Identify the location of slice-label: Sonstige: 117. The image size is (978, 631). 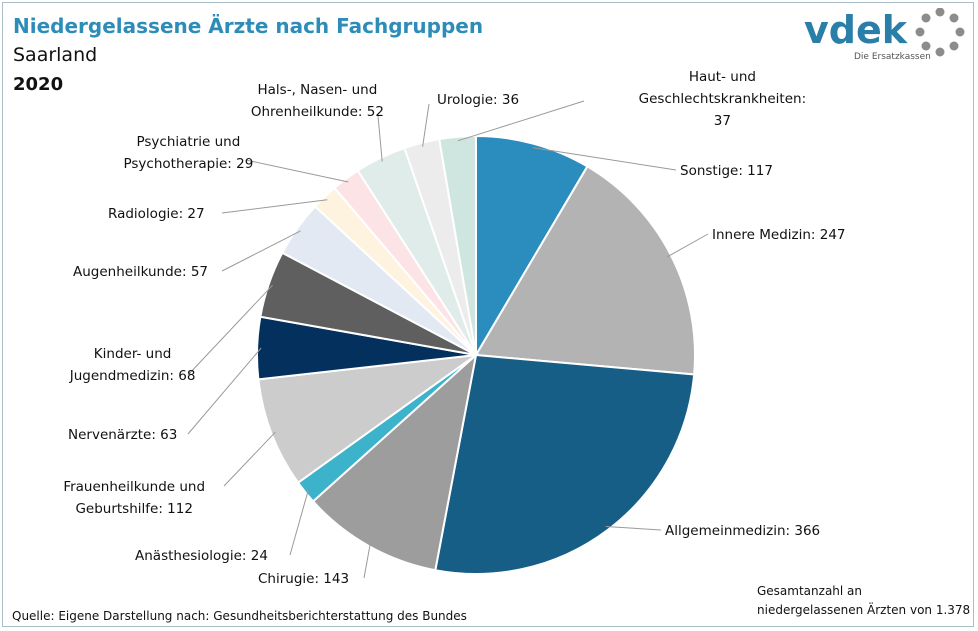
(726, 171).